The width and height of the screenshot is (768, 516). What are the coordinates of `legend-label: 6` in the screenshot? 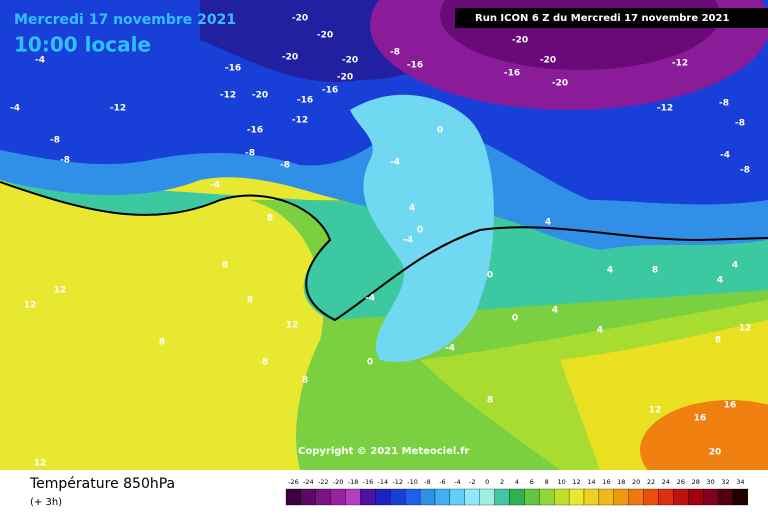 It's located at (532, 482).